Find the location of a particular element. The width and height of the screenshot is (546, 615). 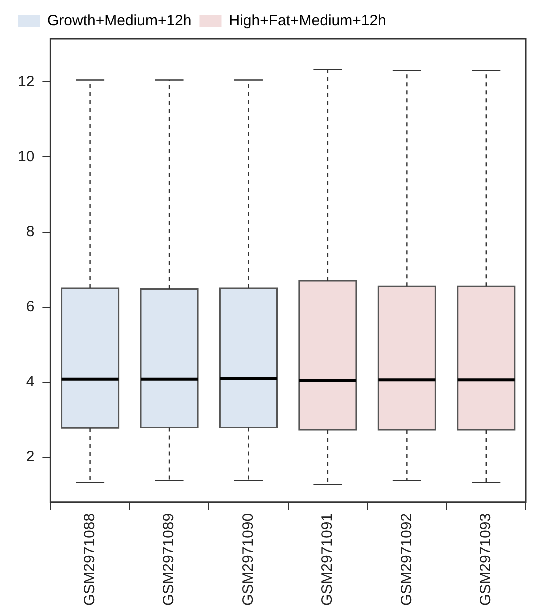

legend-label: High+Fat+Medium+12h is located at coordinates (307, 21).